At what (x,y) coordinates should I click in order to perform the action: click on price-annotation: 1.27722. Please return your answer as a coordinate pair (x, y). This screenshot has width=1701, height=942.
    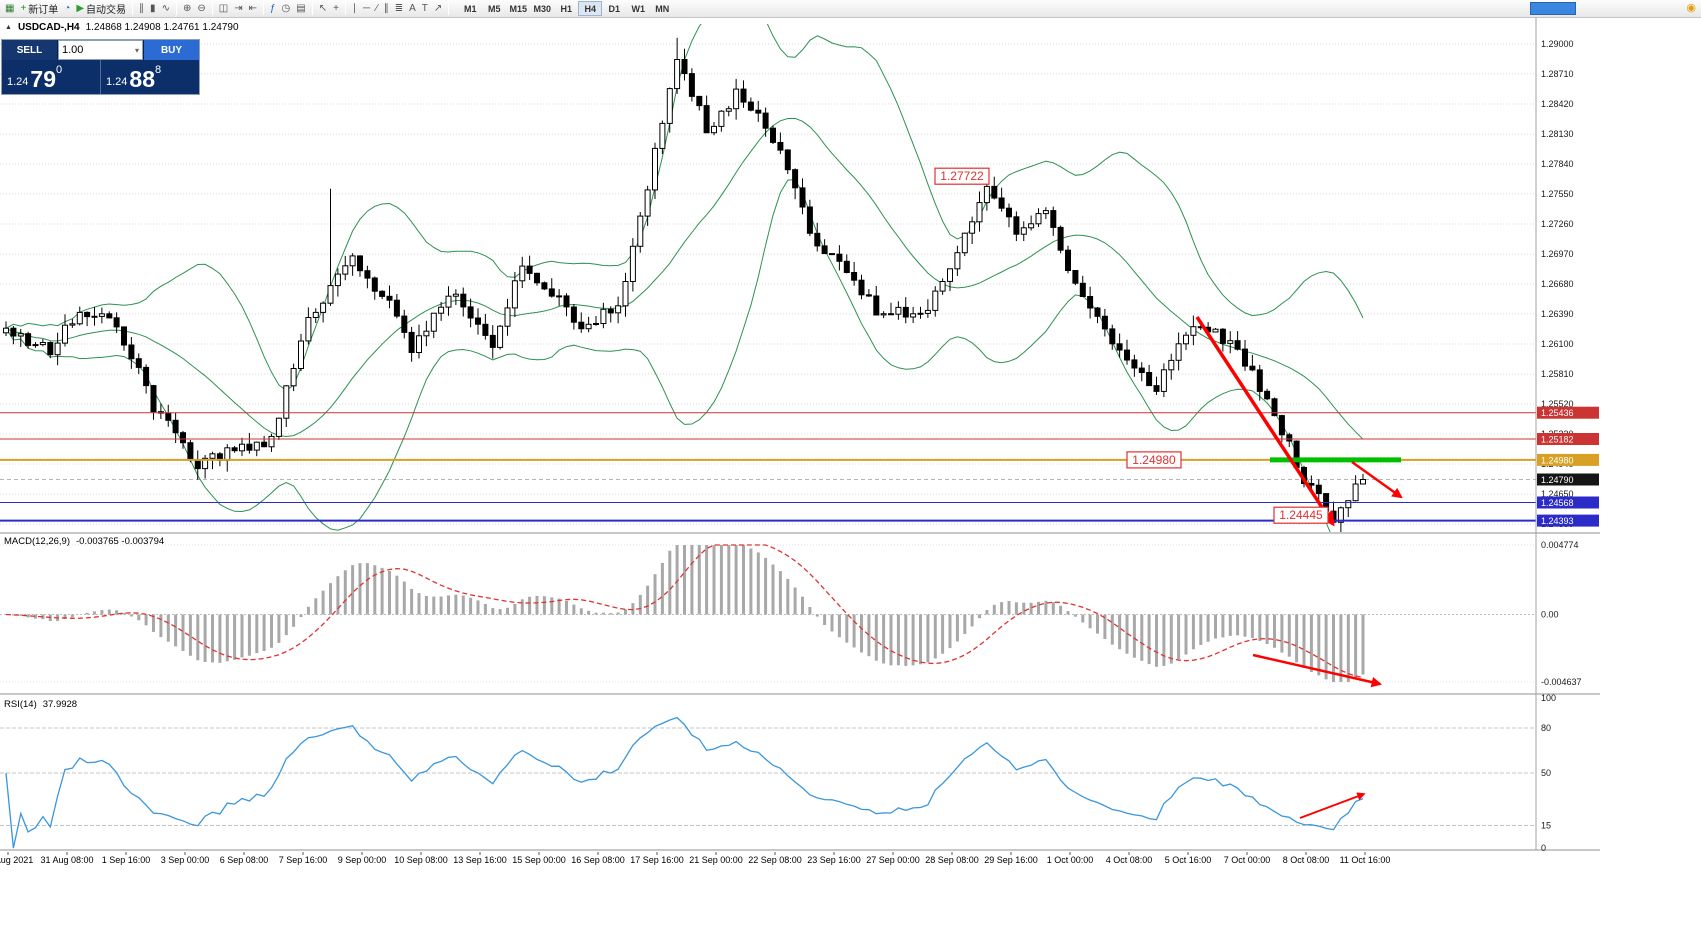
    Looking at the image, I should click on (962, 176).